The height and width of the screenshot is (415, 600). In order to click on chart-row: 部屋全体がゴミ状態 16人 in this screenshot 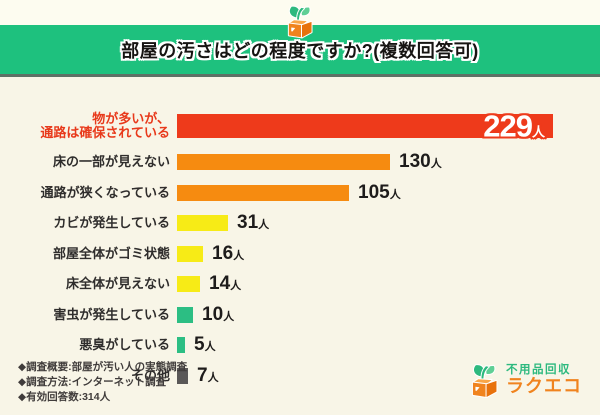, I will do `click(300, 254)`.